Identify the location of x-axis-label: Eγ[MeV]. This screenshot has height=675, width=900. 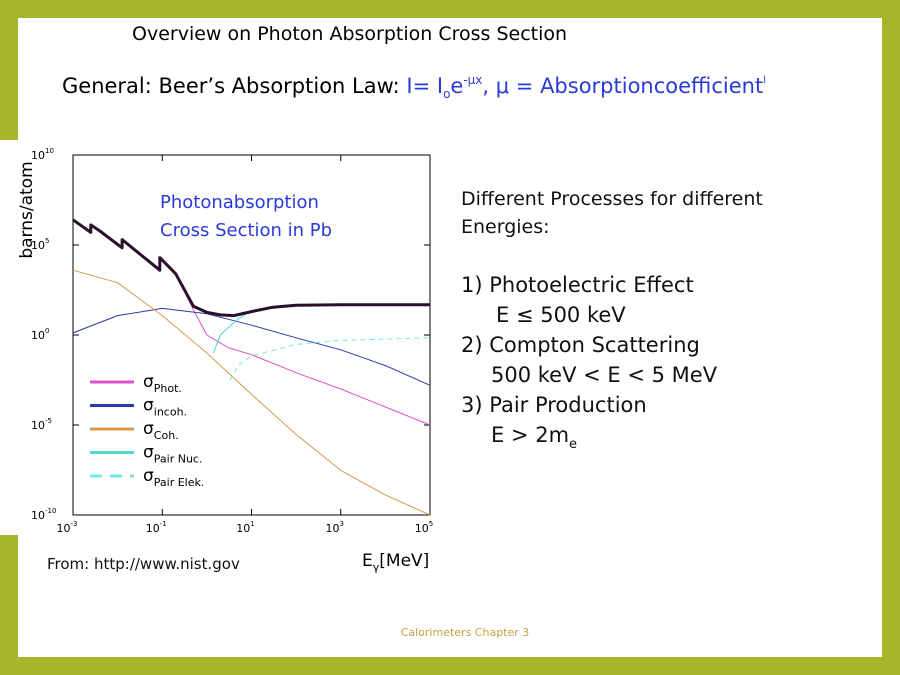
(395, 562).